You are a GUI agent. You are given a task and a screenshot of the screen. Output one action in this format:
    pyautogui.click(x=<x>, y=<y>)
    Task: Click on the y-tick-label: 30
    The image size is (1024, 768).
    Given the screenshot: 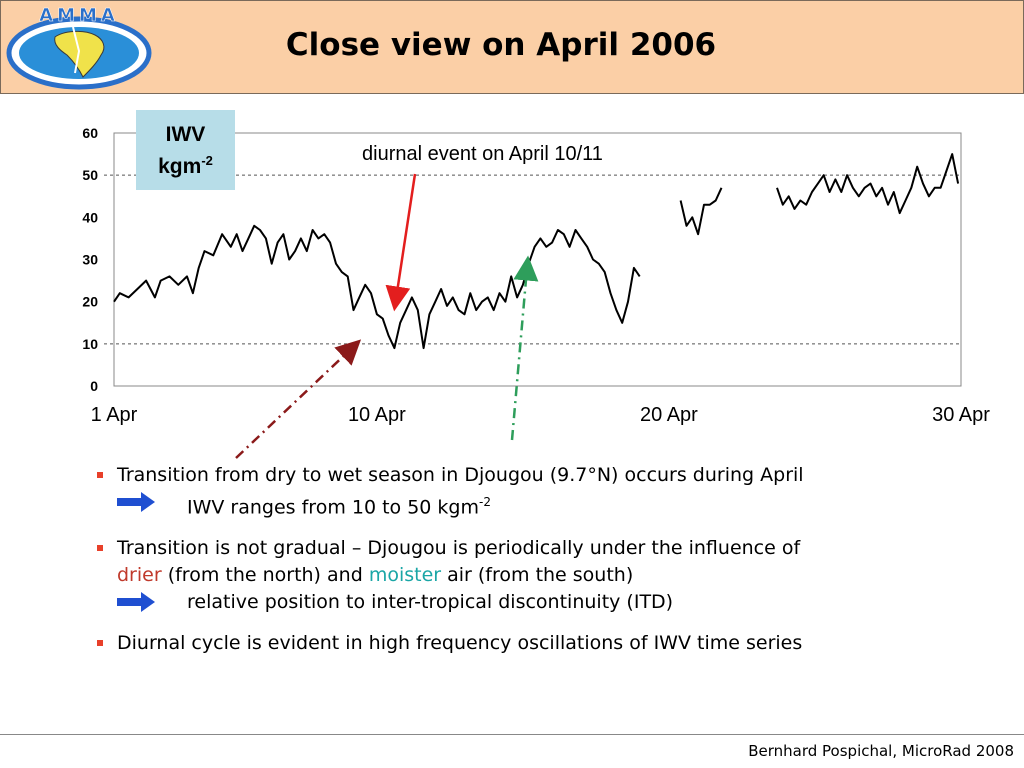 What is the action you would take?
    pyautogui.click(x=90, y=260)
    